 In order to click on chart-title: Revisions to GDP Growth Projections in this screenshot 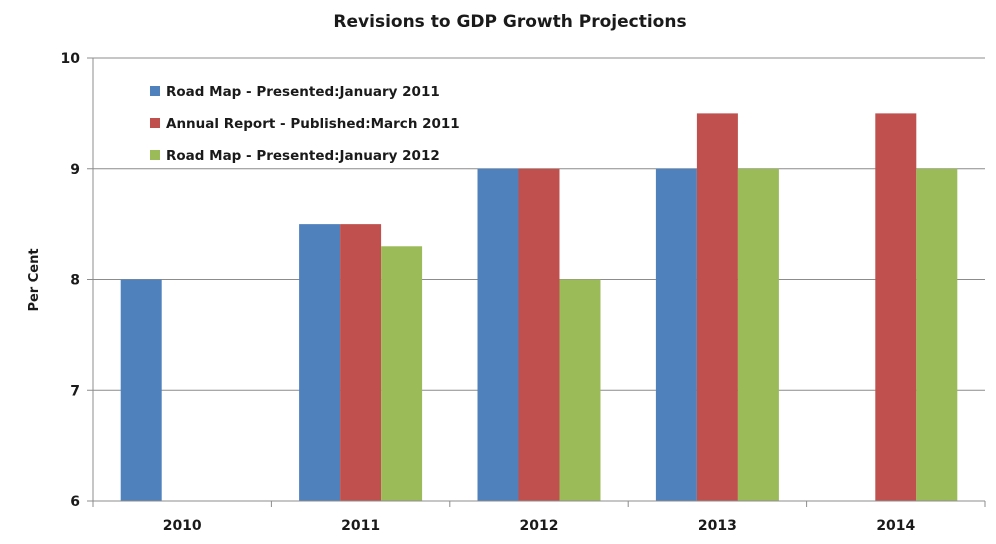, I will do `click(509, 22)`.